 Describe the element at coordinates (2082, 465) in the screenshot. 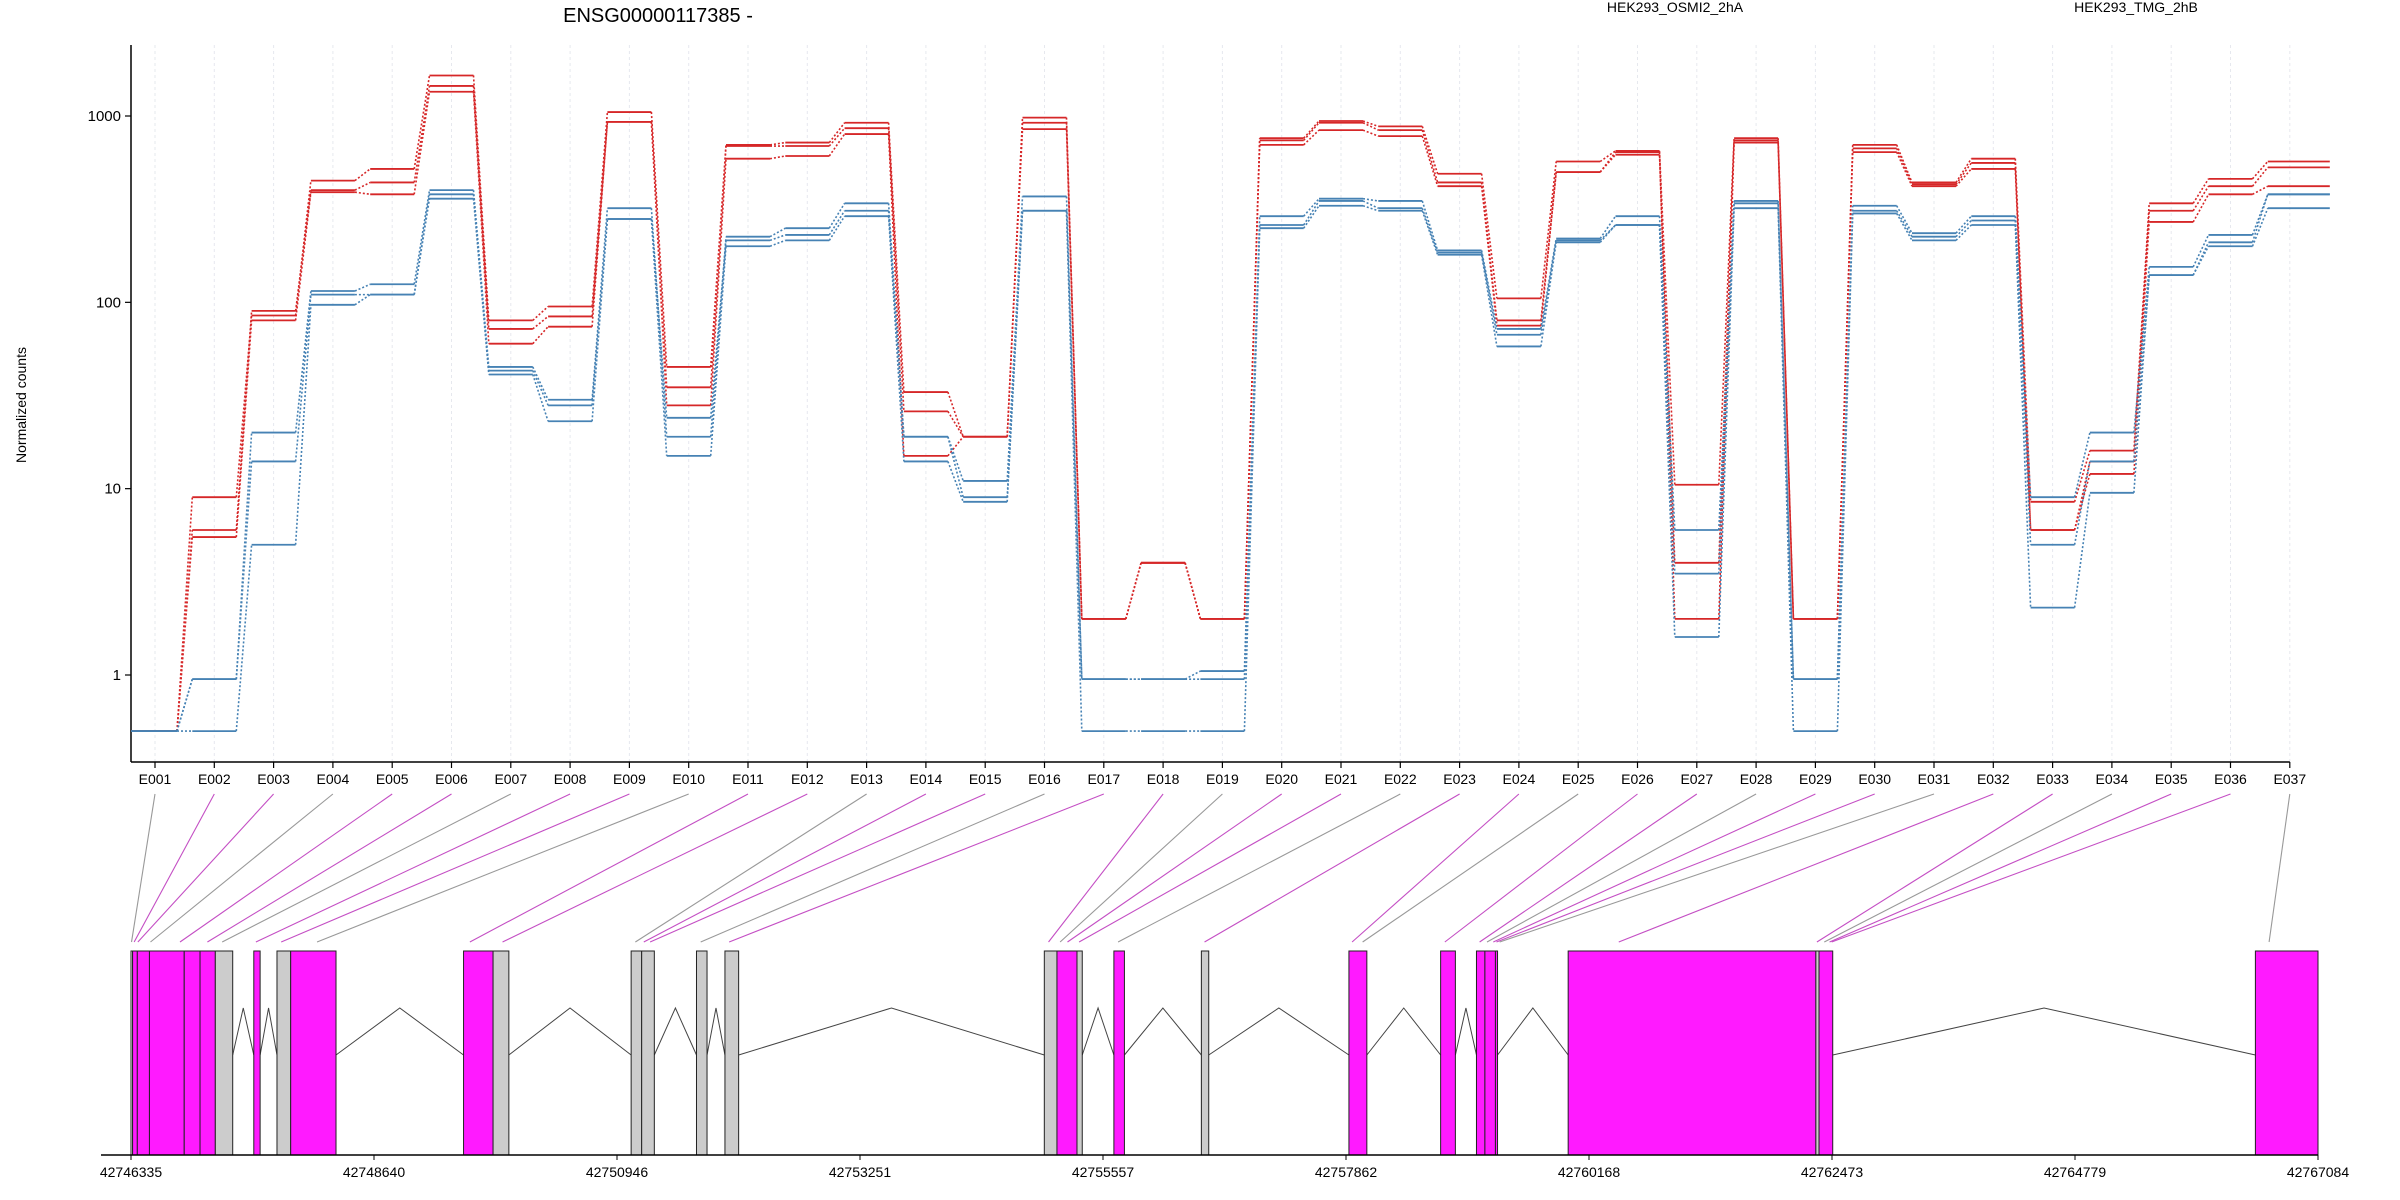

I see `series-4-link-E033` at that location.